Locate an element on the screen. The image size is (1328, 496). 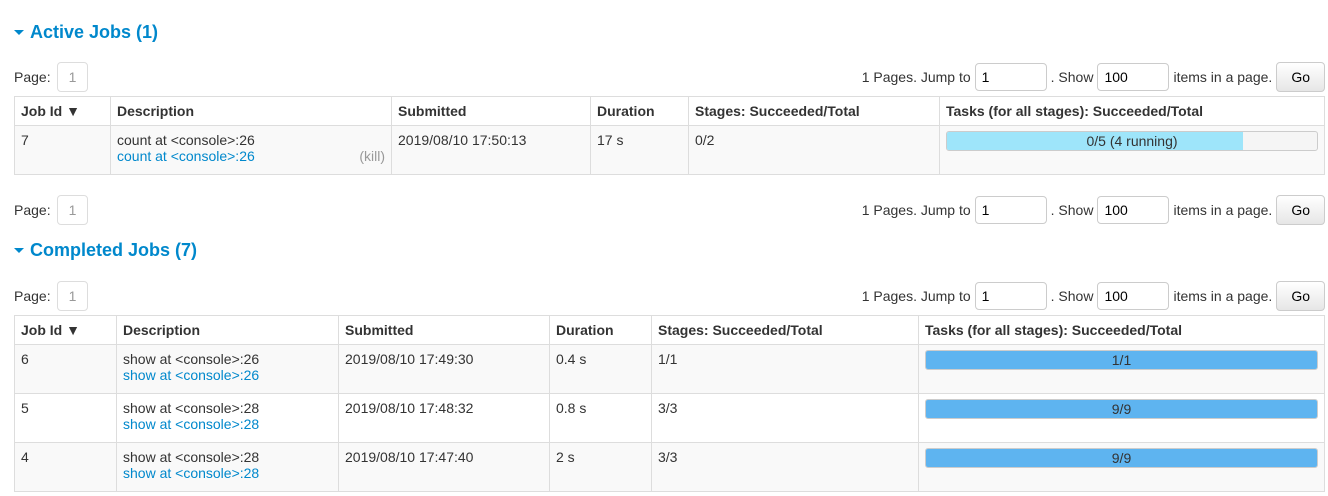
submitted: 2019/08/10 17:50:13 is located at coordinates (491, 150).